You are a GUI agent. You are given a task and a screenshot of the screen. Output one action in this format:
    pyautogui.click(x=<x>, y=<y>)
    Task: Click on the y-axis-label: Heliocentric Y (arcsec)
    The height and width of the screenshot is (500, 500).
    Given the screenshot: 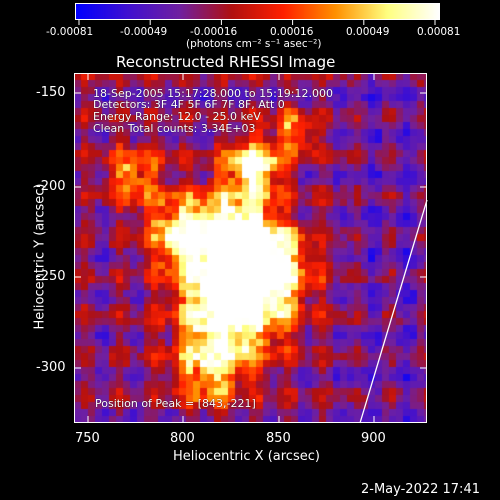 What is the action you would take?
    pyautogui.click(x=40, y=256)
    